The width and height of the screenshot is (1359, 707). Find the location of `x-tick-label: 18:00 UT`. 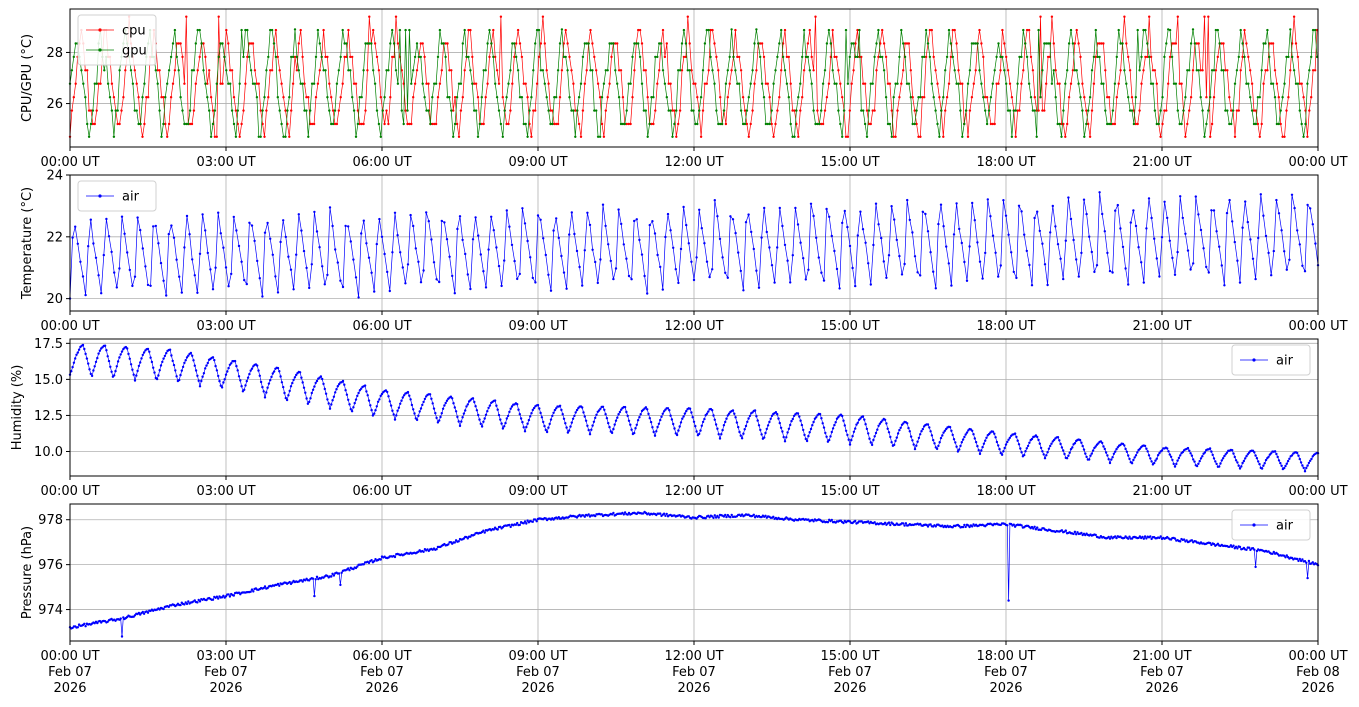

x-tick-label: 18:00 UT is located at coordinates (1005, 162).